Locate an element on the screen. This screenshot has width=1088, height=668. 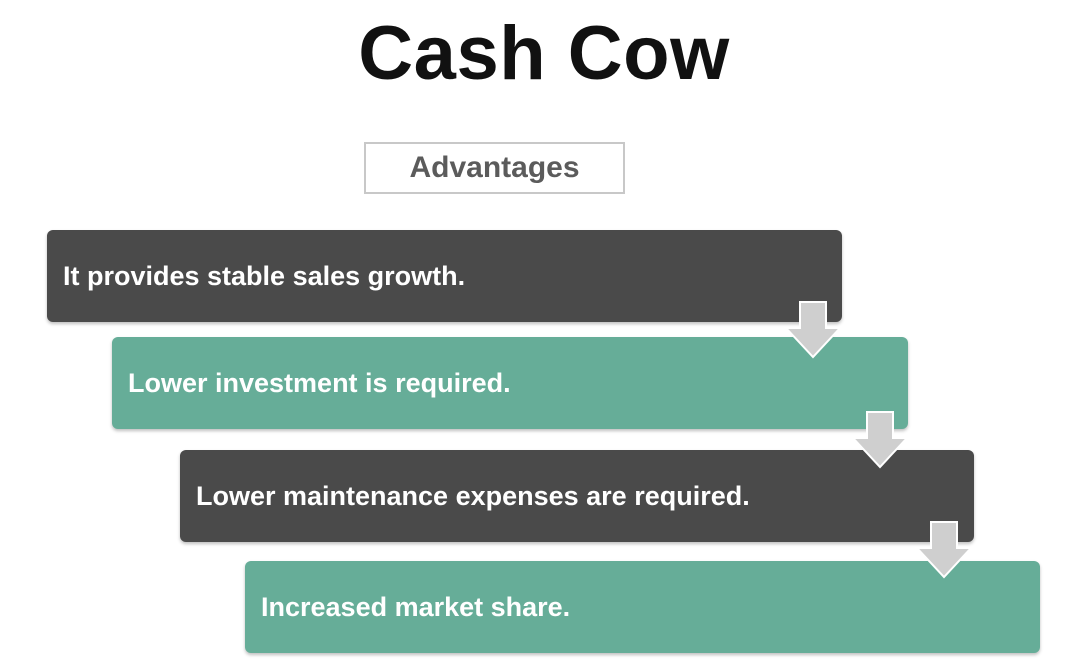
advantages-label-box: Advantages is located at coordinates (494, 168).